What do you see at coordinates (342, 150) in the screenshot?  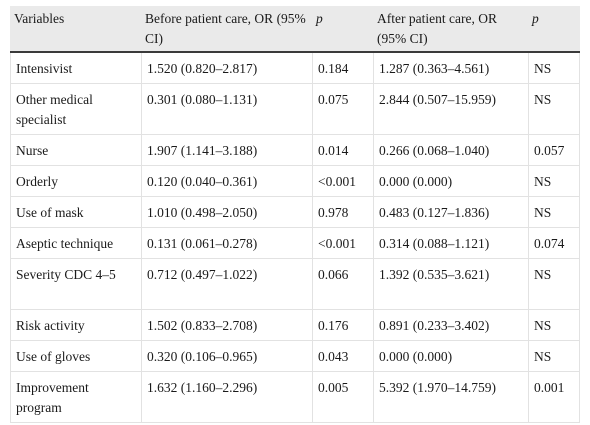 I see `cell-before-p: 0.014` at bounding box center [342, 150].